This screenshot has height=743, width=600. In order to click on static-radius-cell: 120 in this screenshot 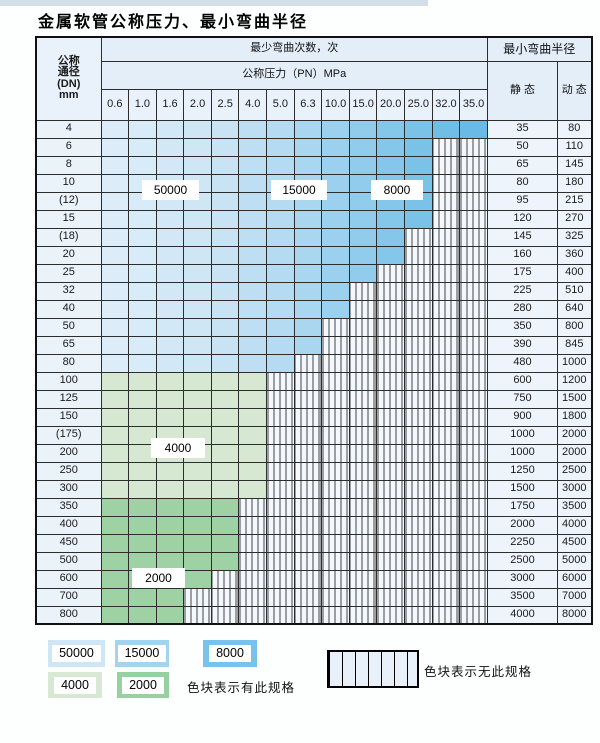, I will do `click(522, 219)`.